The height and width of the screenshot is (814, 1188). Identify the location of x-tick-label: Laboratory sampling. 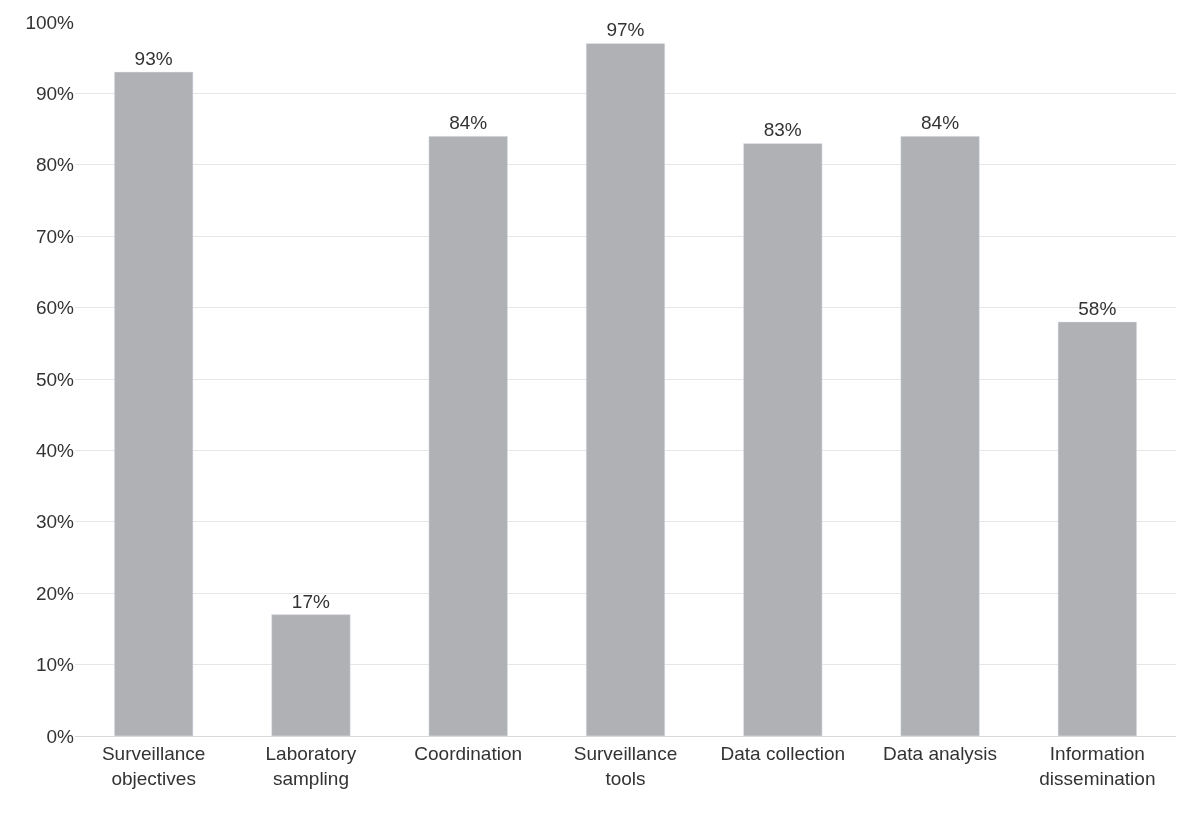
(311, 765).